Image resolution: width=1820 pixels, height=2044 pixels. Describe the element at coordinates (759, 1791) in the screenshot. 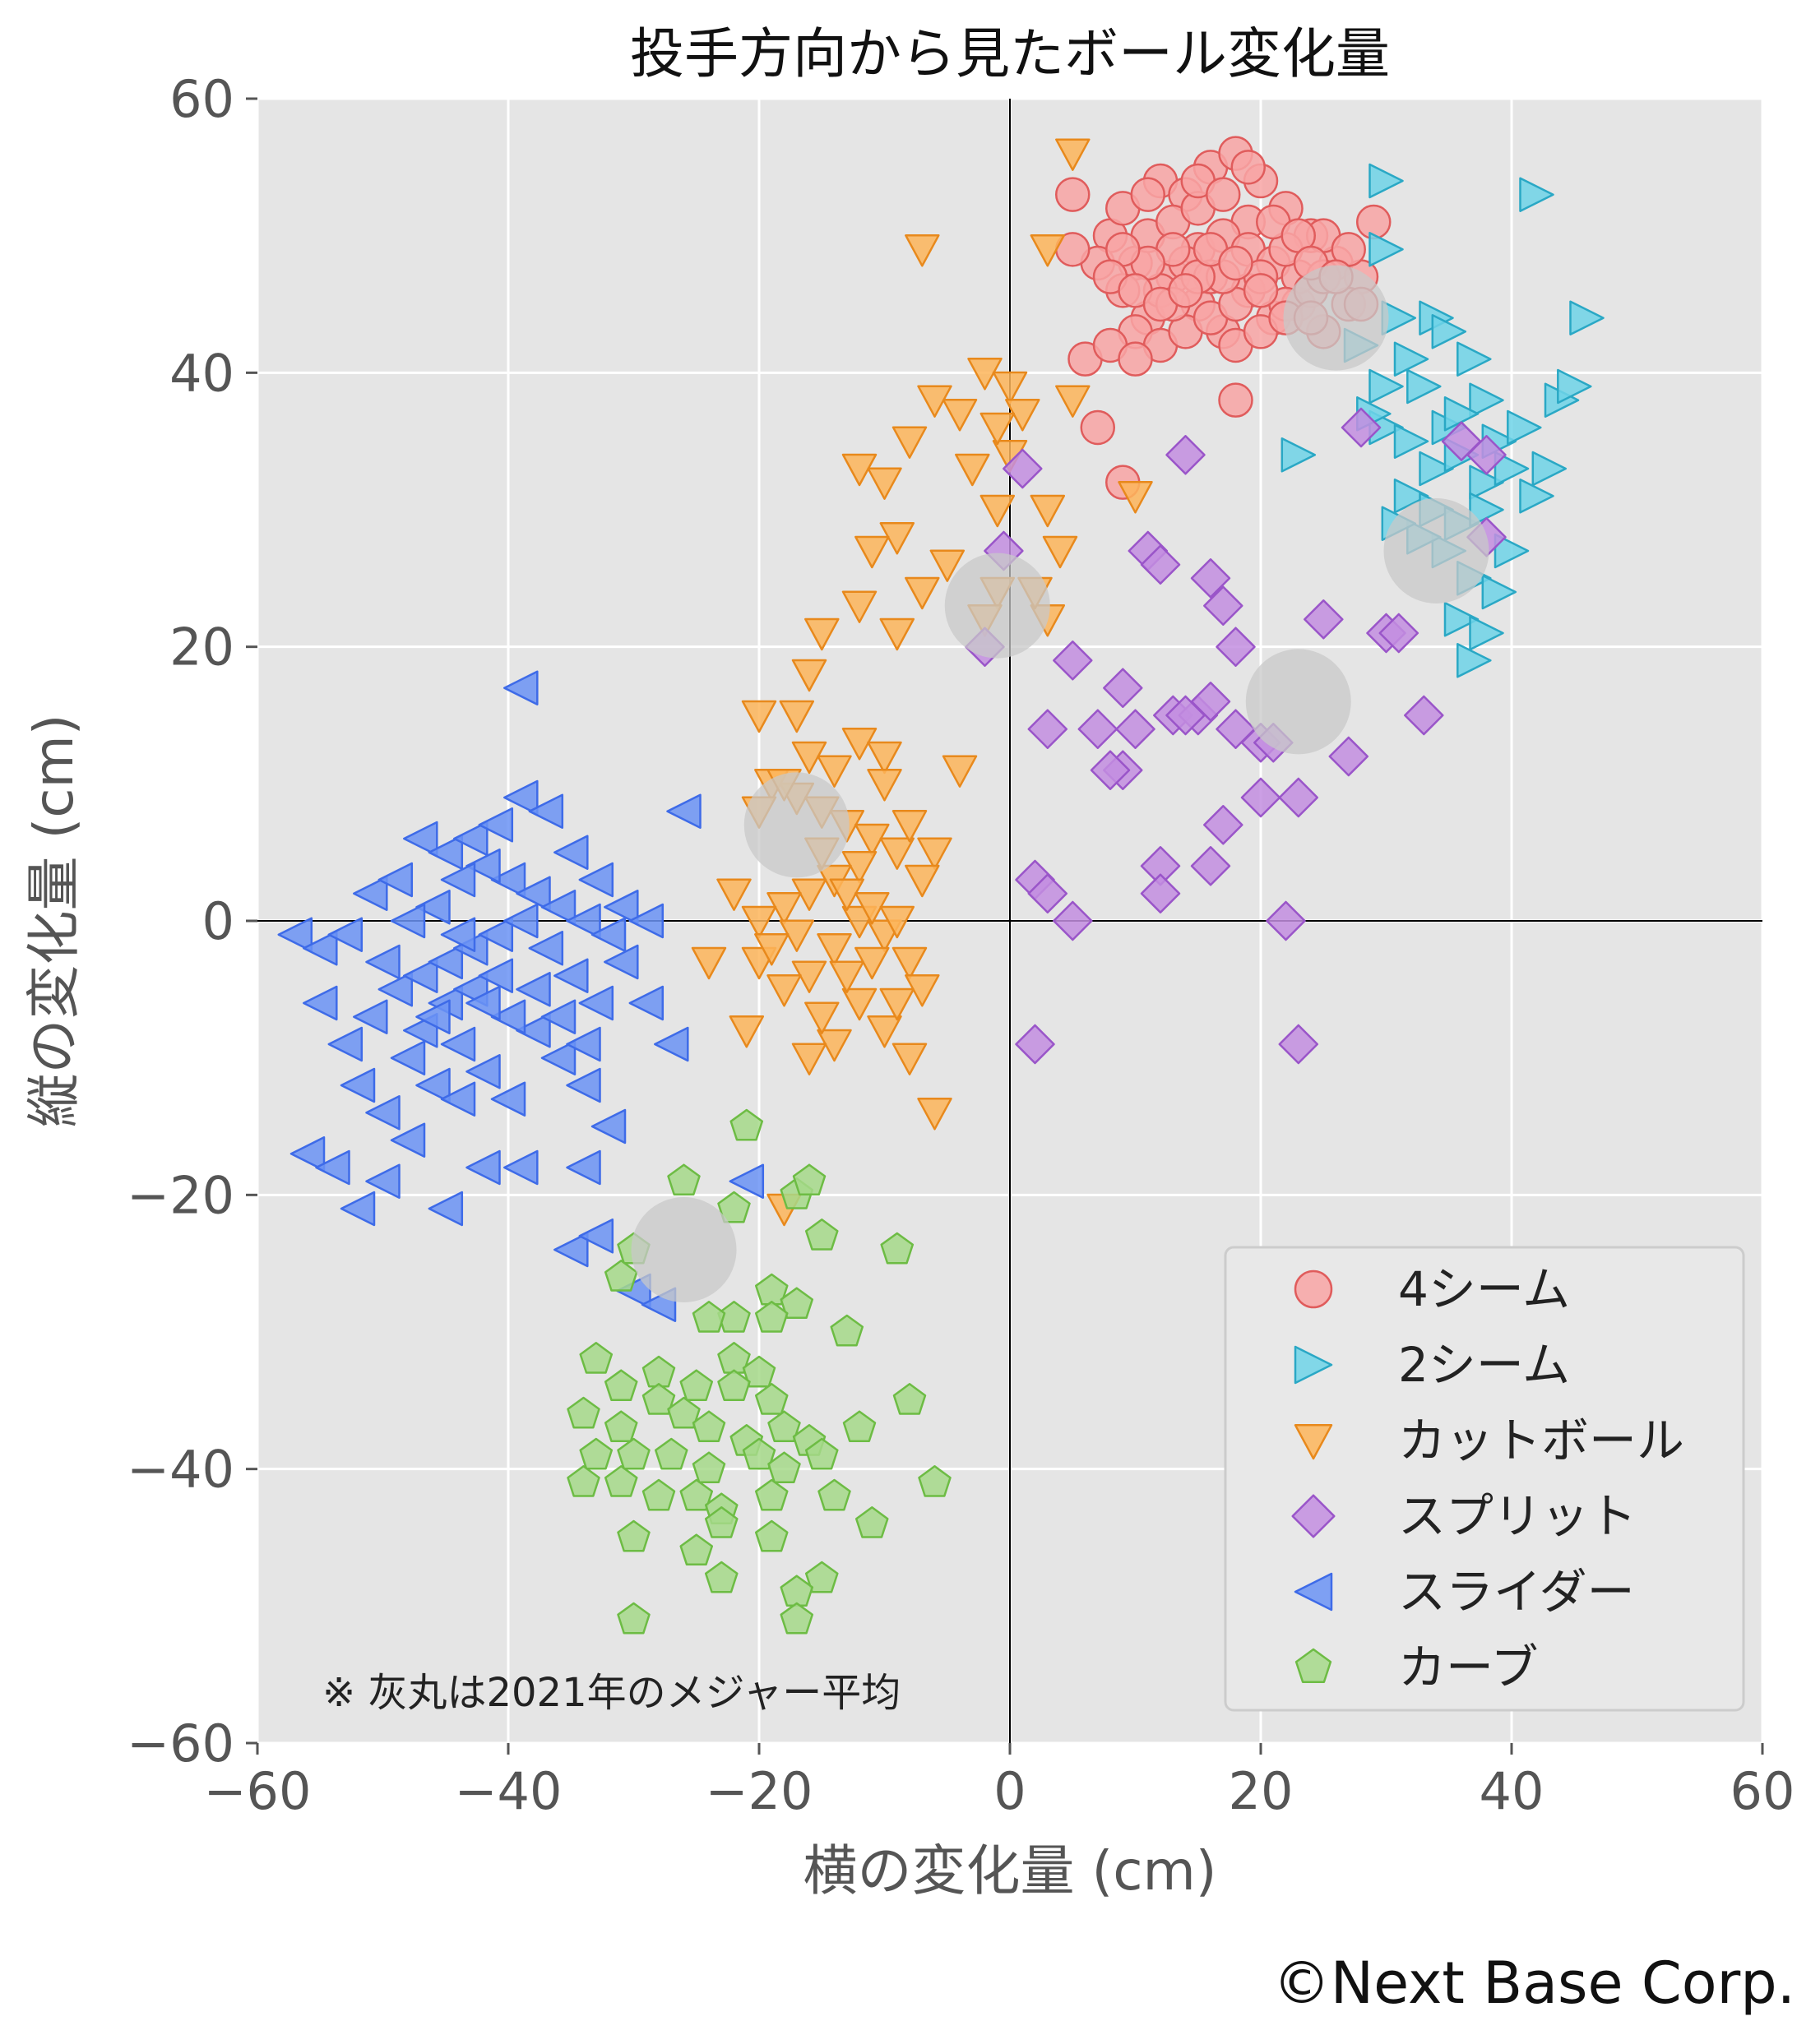

I see `x-tick-label: −20` at that location.